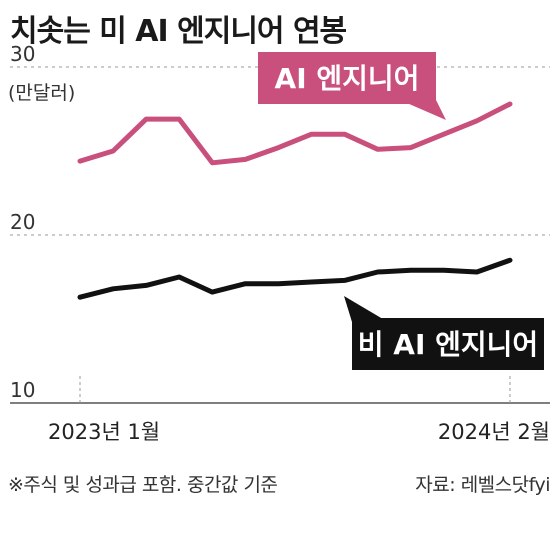  What do you see at coordinates (143, 485) in the screenshot?
I see `footnote: ※주식 및 성과급 포함. 중간값 기준` at bounding box center [143, 485].